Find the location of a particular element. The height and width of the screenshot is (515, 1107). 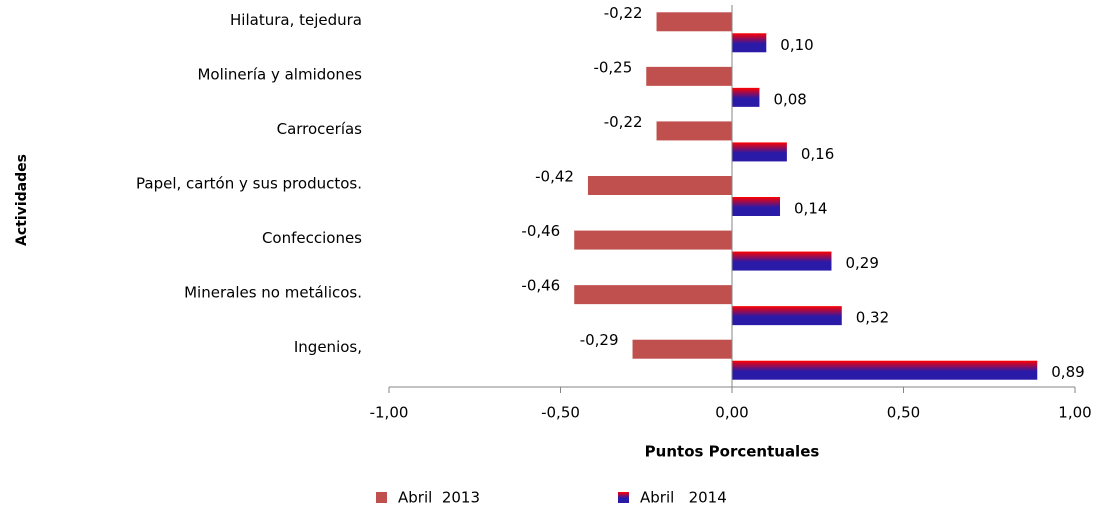

x-tick-label: 0,50 is located at coordinates (903, 413).